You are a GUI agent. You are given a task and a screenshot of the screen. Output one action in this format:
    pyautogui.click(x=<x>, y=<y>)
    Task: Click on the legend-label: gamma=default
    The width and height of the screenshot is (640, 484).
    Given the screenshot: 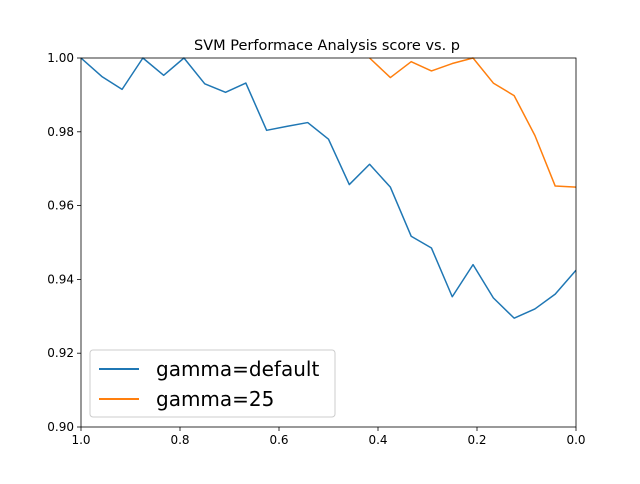 What is the action you would take?
    pyautogui.click(x=237, y=369)
    